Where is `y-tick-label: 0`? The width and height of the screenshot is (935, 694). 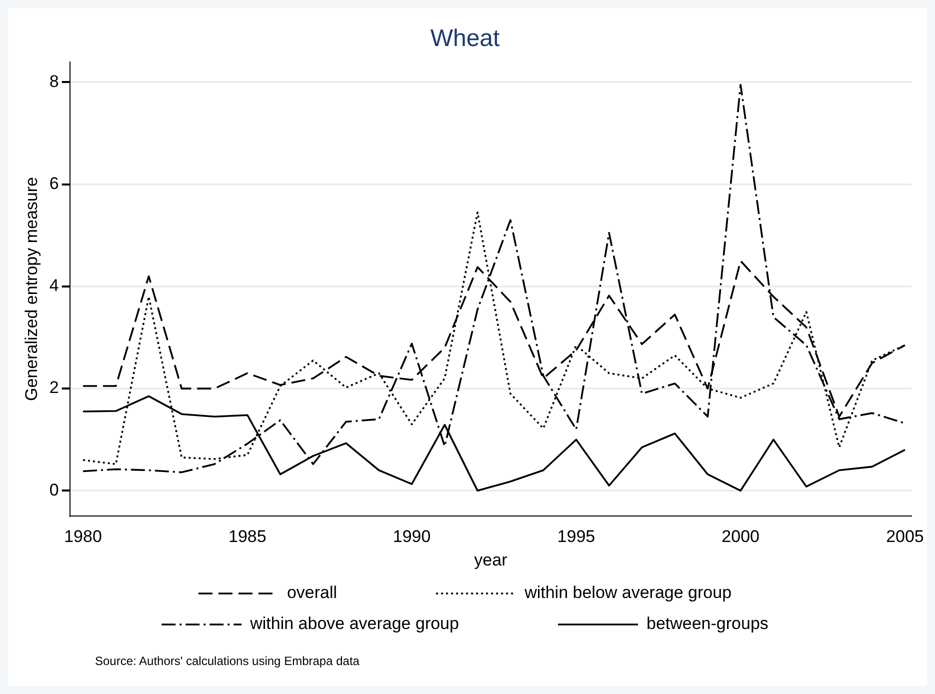 y-tick-label: 0 is located at coordinates (54, 490).